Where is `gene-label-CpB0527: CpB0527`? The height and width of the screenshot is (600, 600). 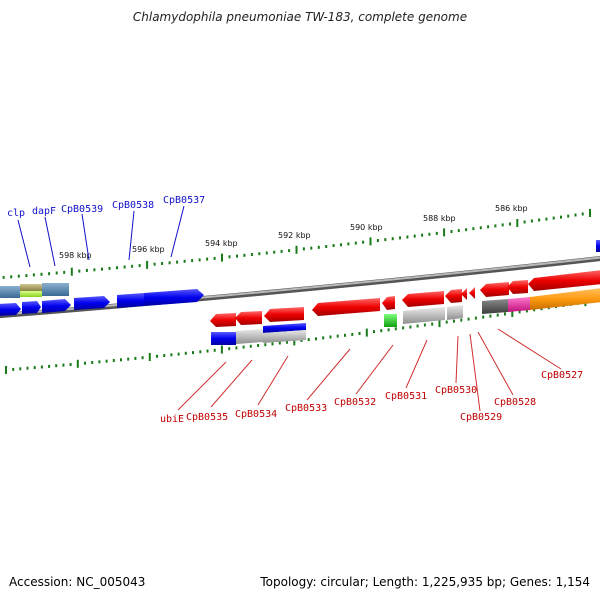 gene-label-CpB0527: CpB0527 is located at coordinates (562, 375).